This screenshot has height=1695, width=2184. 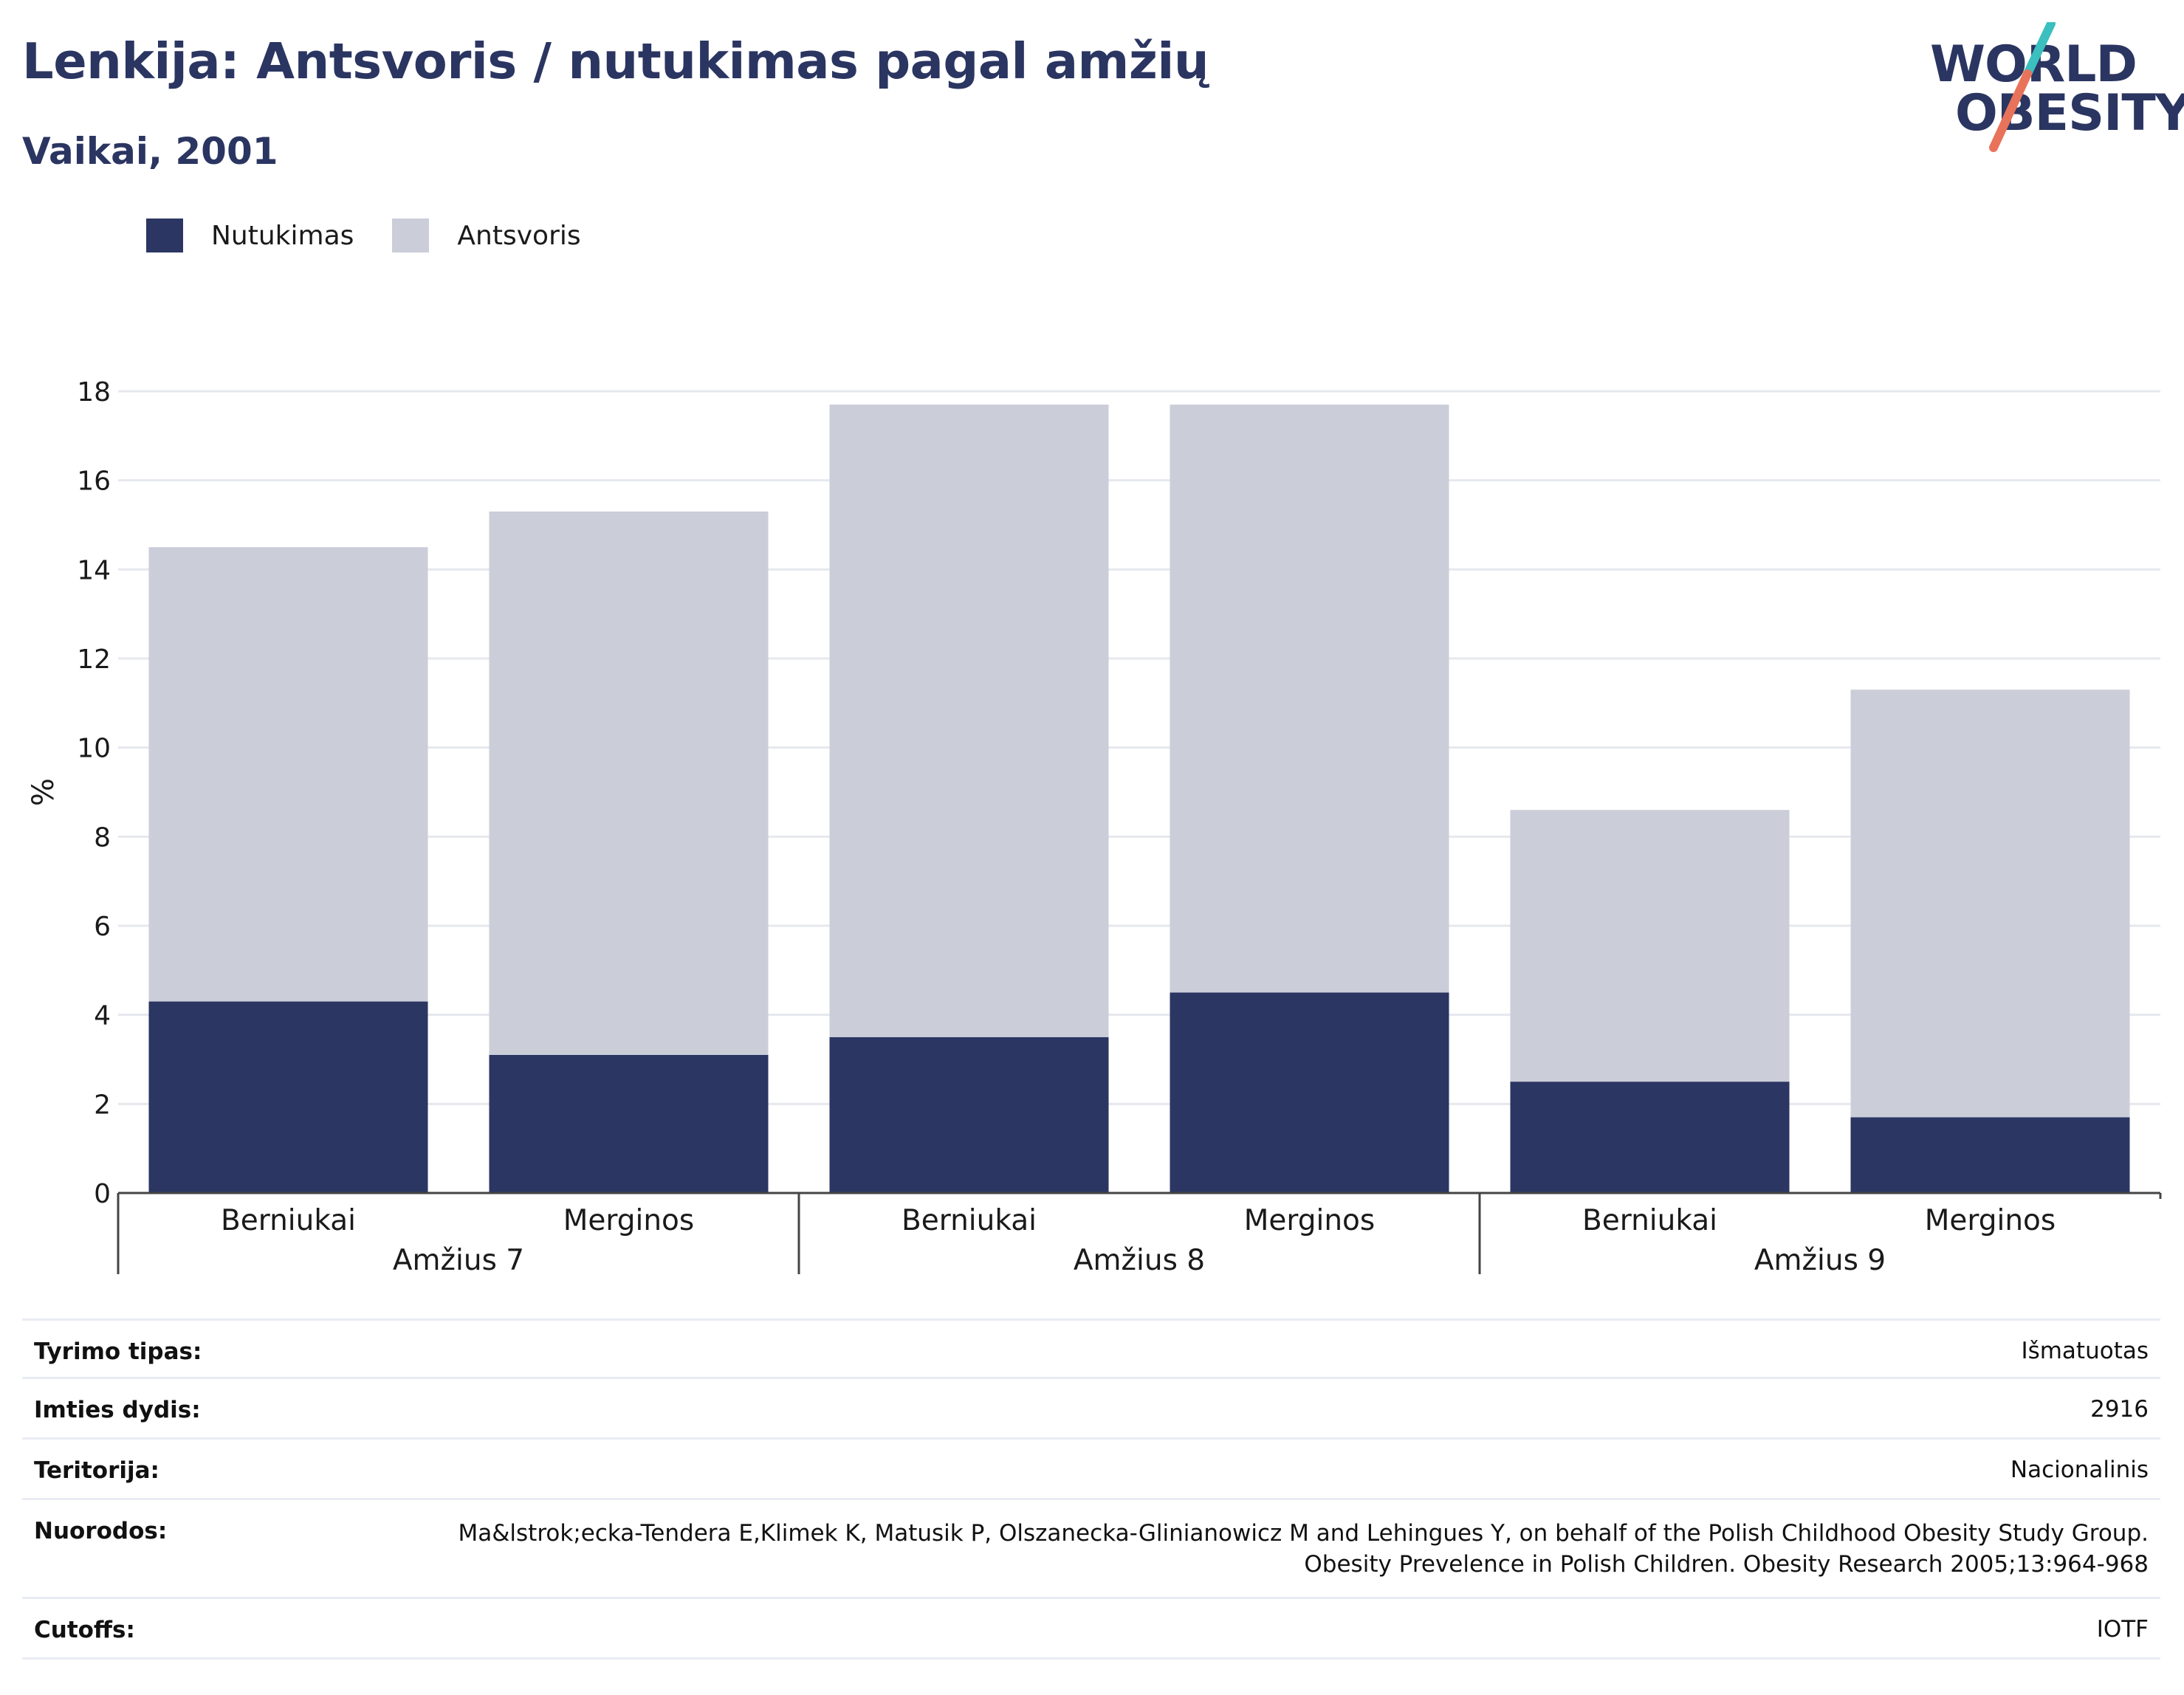 I want to click on chart-subtitle: Vaikai, 2001, so click(x=150, y=151).